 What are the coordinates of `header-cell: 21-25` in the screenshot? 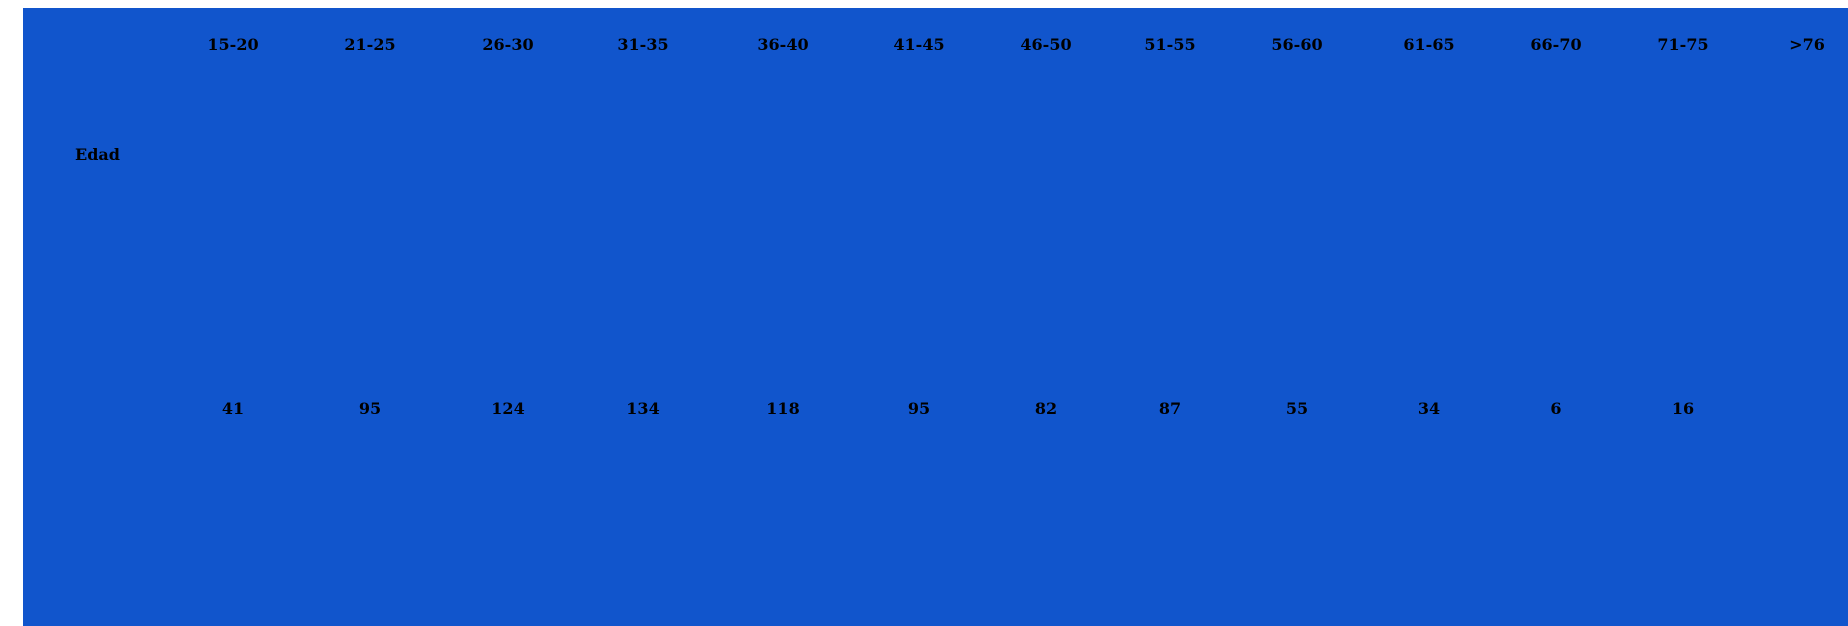 It's located at (370, 44).